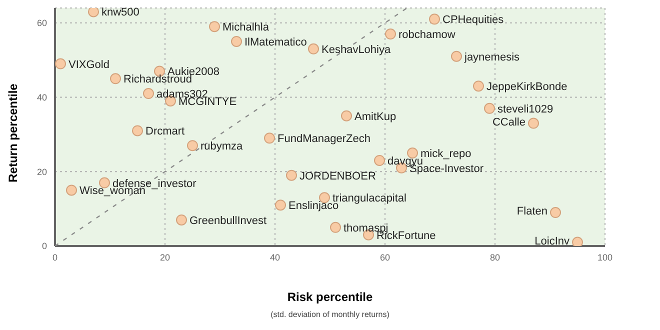 The image size is (660, 330). I want to click on annotation: Flaten, so click(532, 212).